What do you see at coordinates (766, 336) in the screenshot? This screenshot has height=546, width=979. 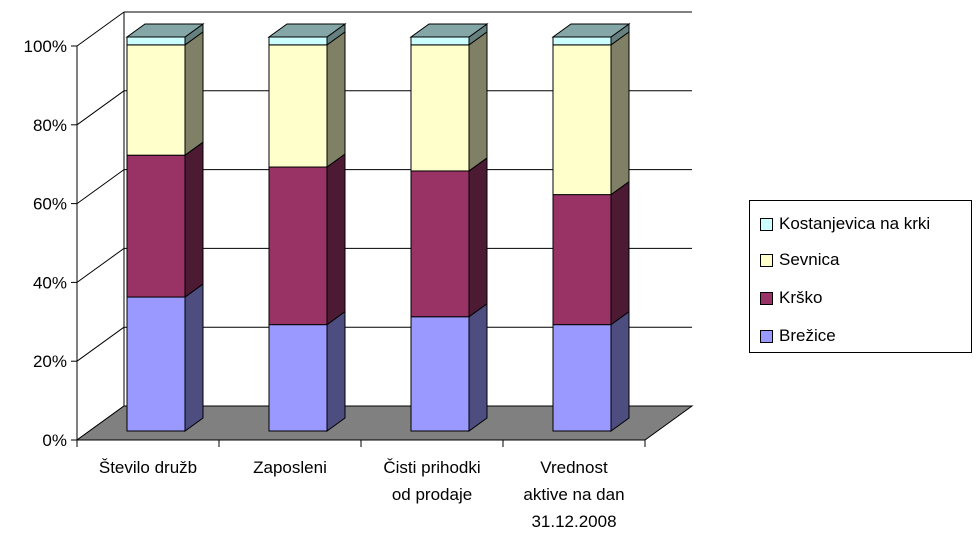 I see `legend-swatch-brezice` at bounding box center [766, 336].